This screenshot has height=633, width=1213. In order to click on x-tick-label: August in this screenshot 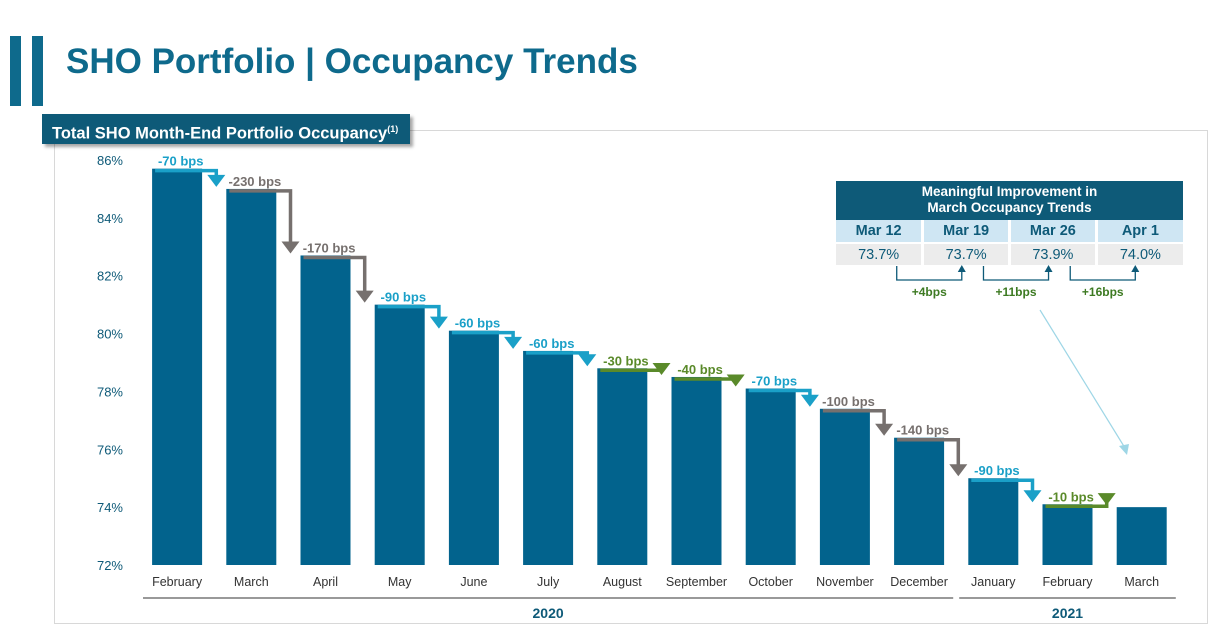, I will do `click(622, 582)`.